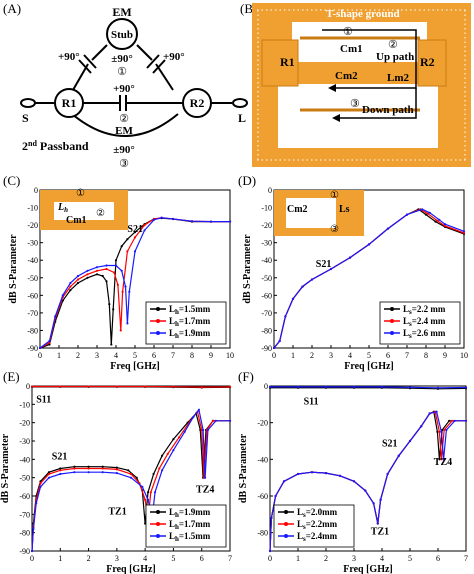 This screenshot has width=474, height=574. I want to click on inset-c-slot, so click(84, 211).